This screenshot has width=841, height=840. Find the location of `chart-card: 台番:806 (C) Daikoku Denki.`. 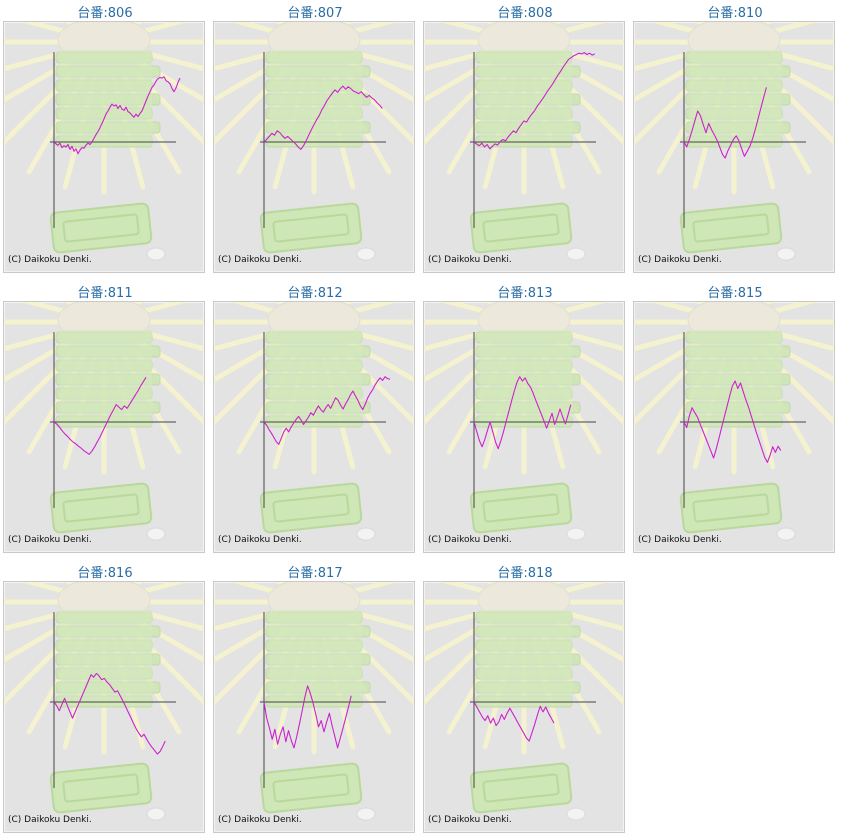

chart-card: 台番:806 (C) Daikoku Denki. is located at coordinates (105, 140).